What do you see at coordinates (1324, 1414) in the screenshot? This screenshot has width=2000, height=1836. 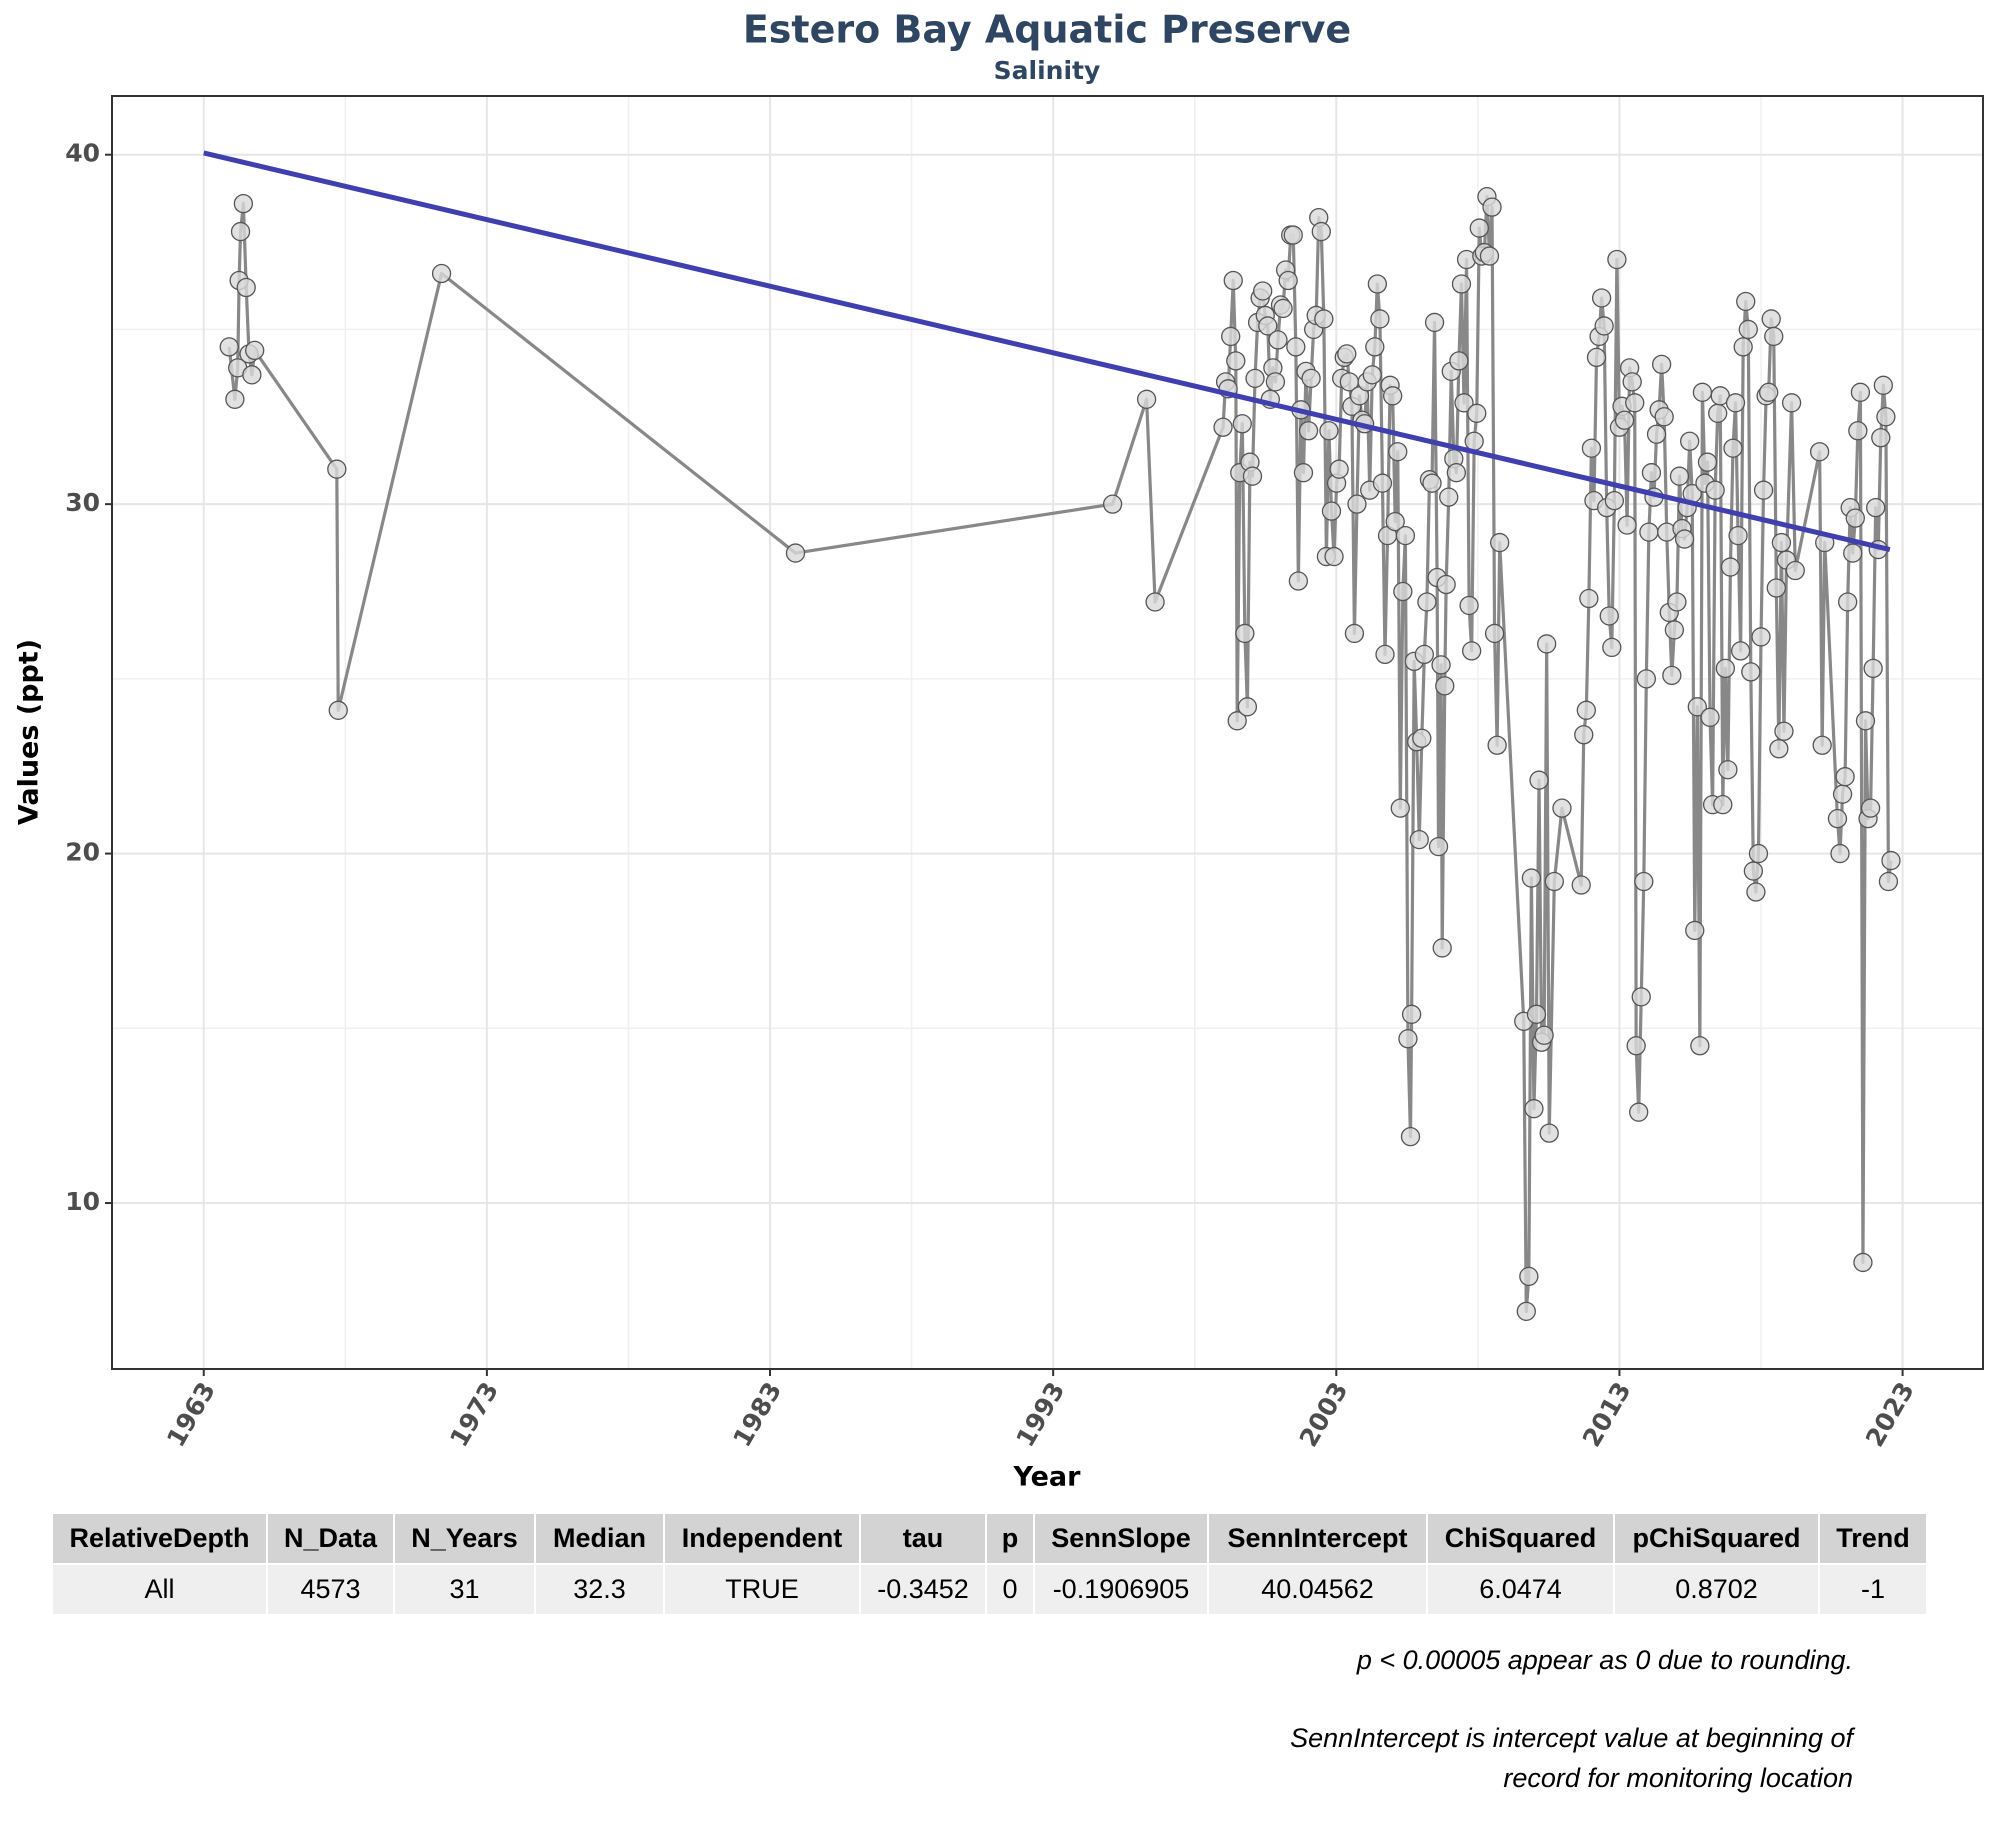 I see `x-tick-label: 2003` at bounding box center [1324, 1414].